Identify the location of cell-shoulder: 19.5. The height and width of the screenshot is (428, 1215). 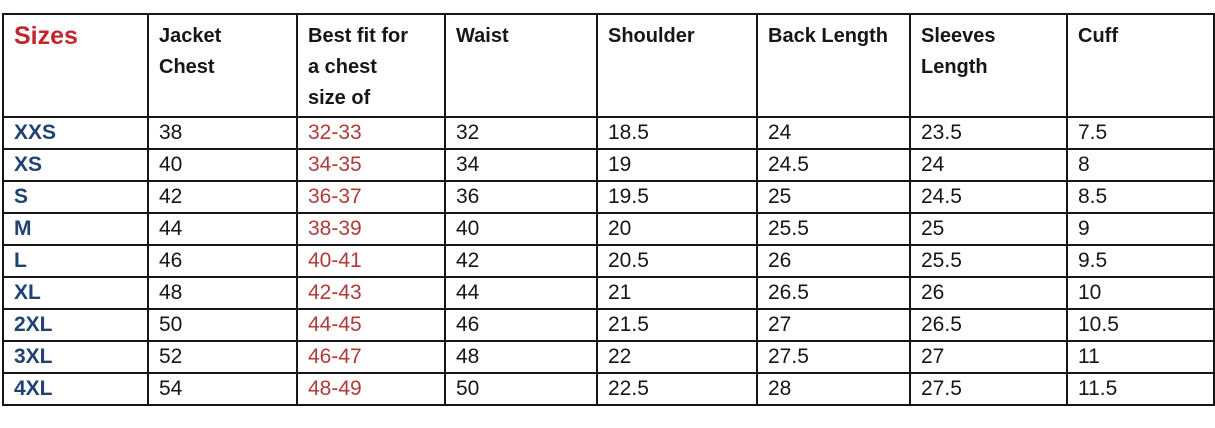
(677, 197).